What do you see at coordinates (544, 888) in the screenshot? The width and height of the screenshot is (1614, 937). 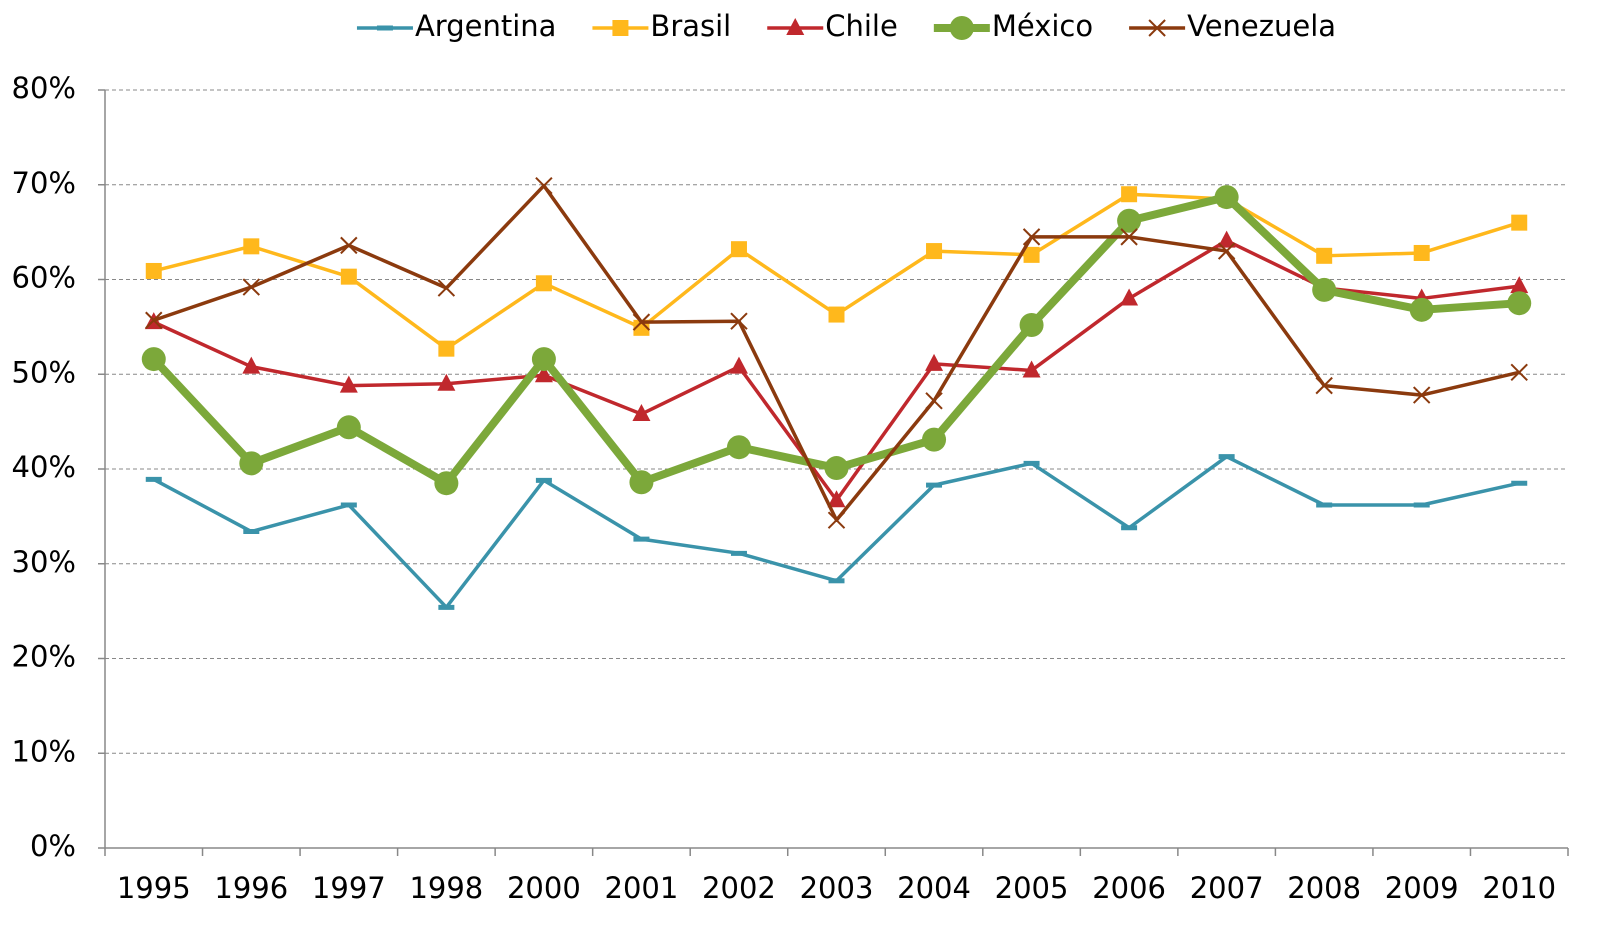 I see `x-tick-label: 2000` at bounding box center [544, 888].